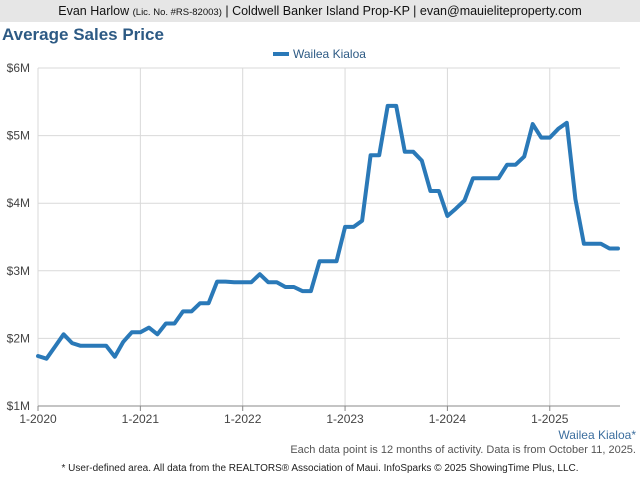  Describe the element at coordinates (177, 12) in the screenshot. I see `license-number: (Lic. No. #RS-82003)` at that location.